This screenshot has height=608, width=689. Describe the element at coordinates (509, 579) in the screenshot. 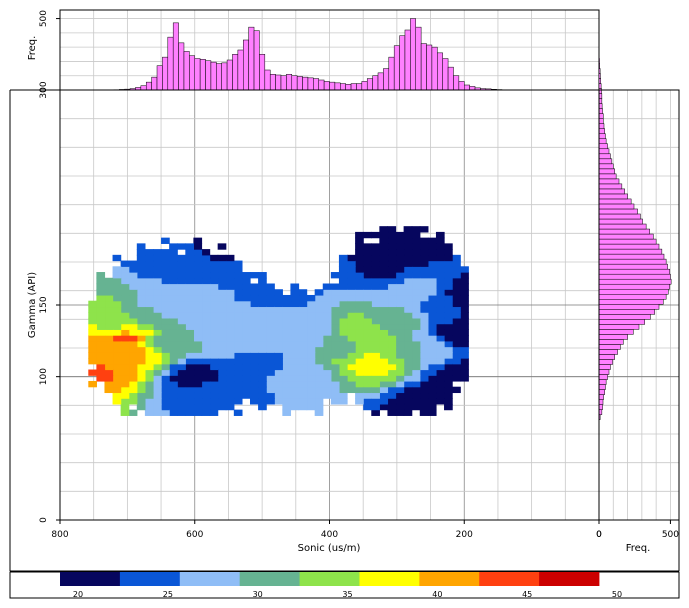

I see `colorbar-swatch` at that location.